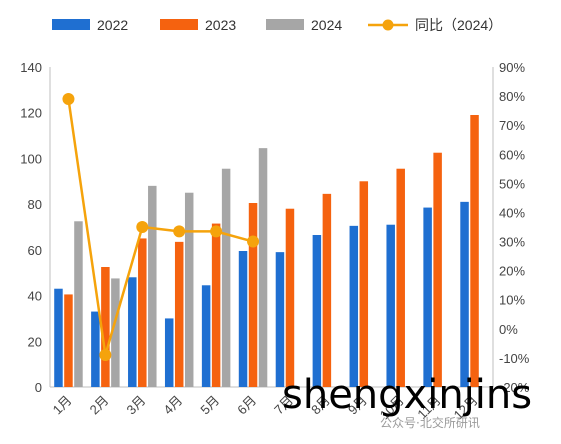 The width and height of the screenshot is (561, 444). Describe the element at coordinates (514, 387) in the screenshot. I see `right-tick-label: -20%` at that location.